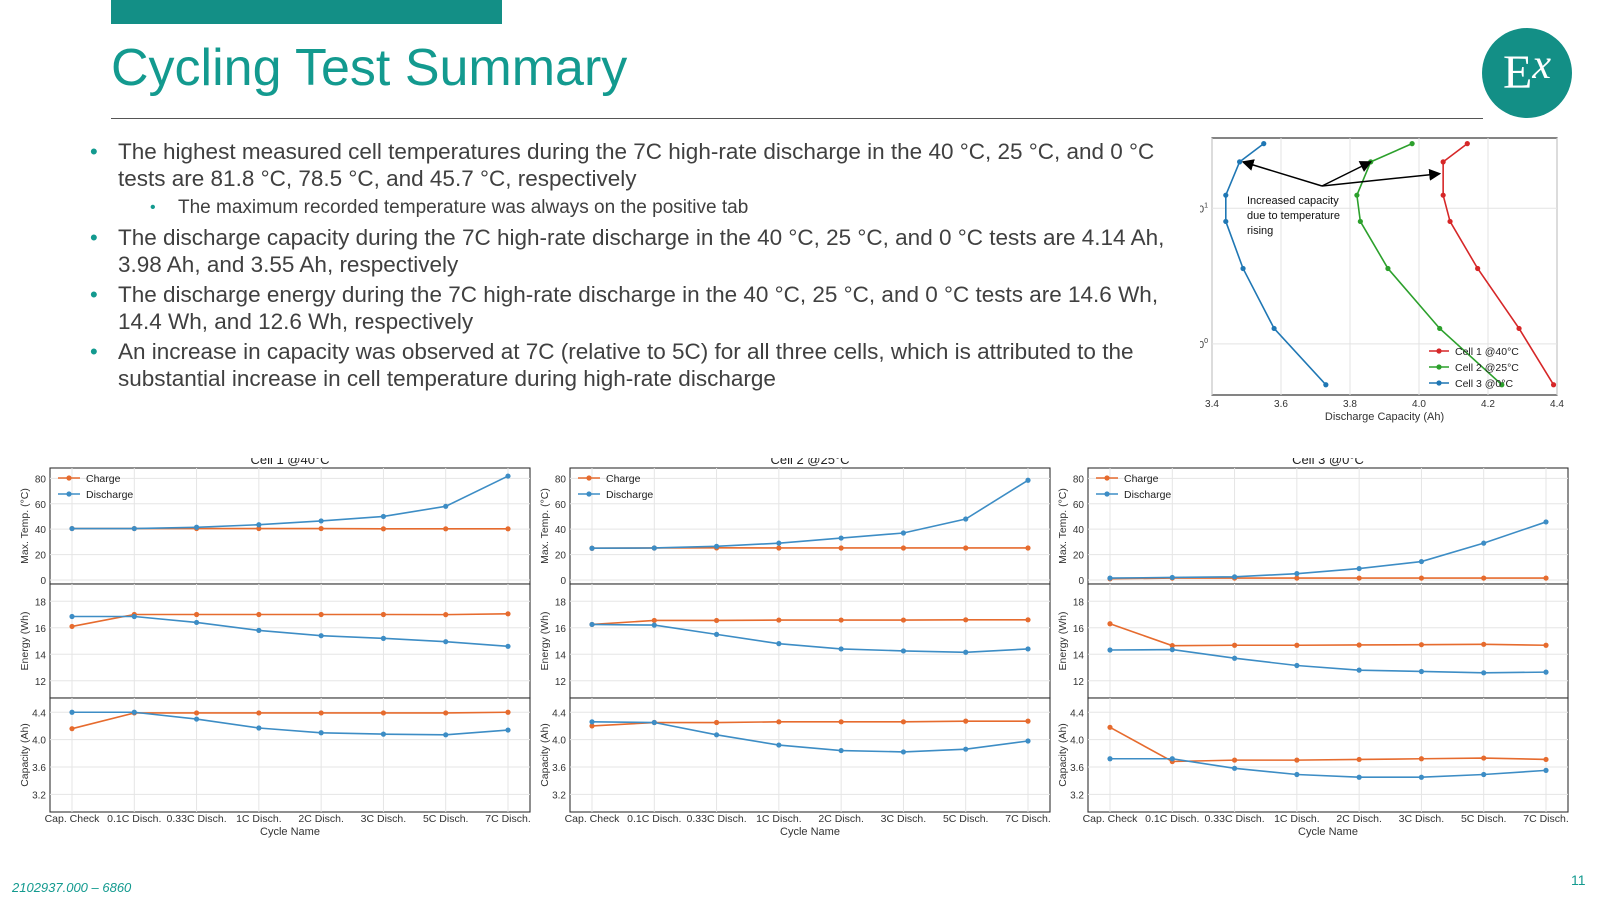 The width and height of the screenshot is (1600, 900). I want to click on charge-line, so click(1328, 744).